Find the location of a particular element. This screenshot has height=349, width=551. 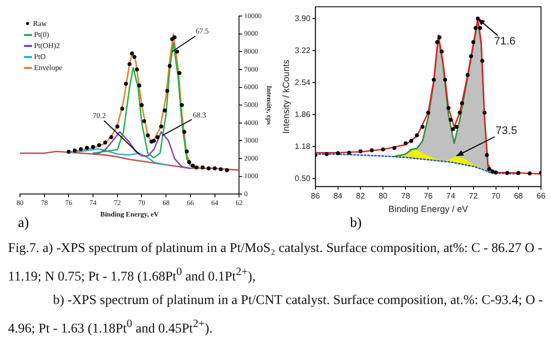

annotation: 71.6 is located at coordinates (505, 42).